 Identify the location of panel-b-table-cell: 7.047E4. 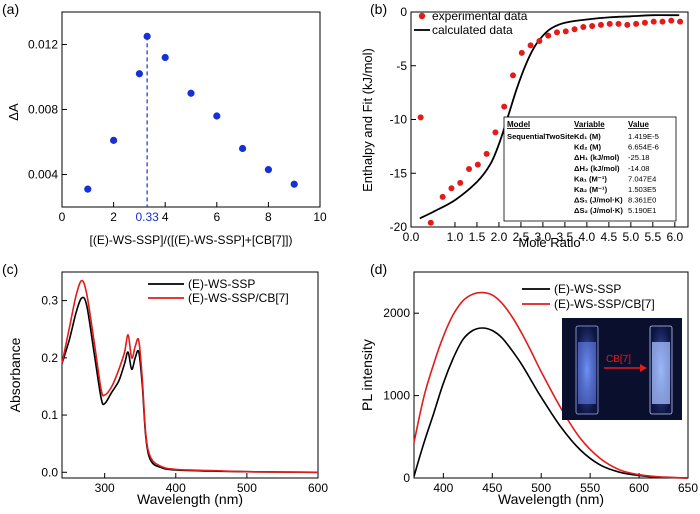
(642, 178).